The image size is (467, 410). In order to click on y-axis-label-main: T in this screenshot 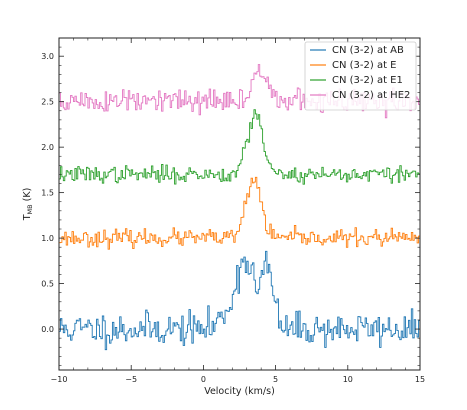, I will do `click(27, 217)`.